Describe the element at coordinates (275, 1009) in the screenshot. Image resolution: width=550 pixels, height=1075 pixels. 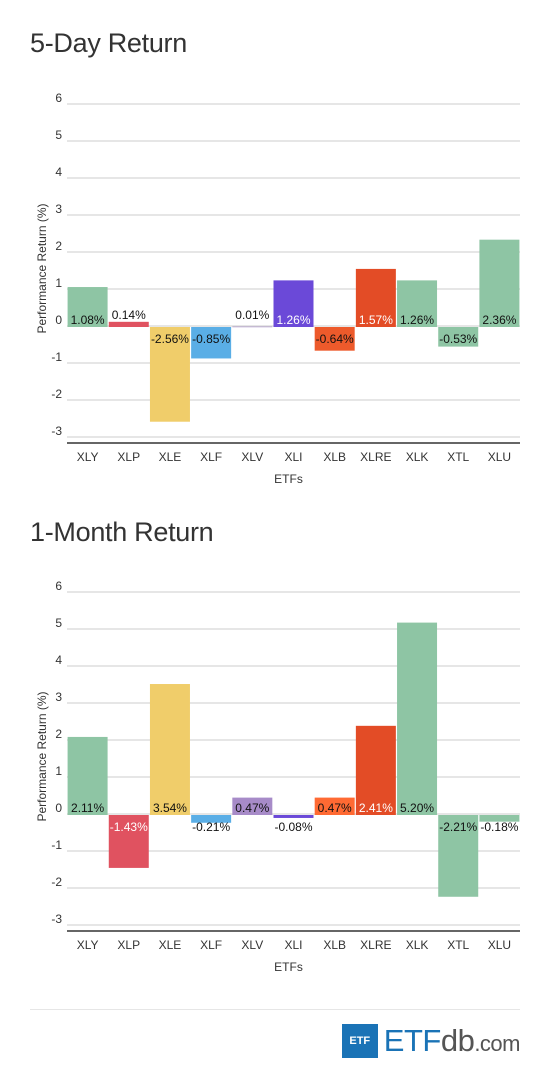
I see `footer-divider` at that location.